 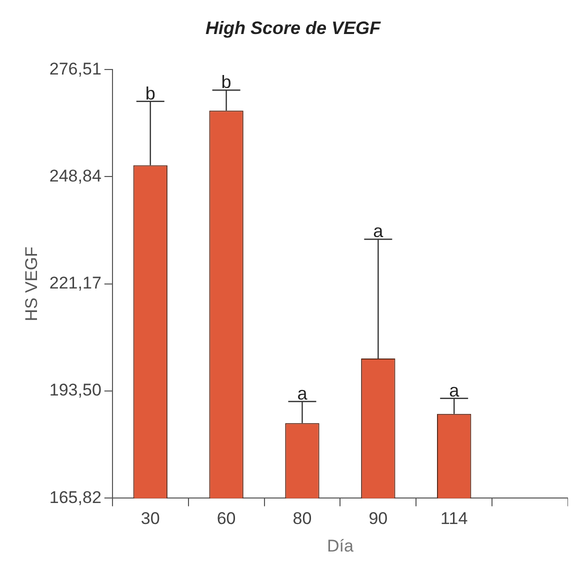 What do you see at coordinates (226, 518) in the screenshot?
I see `x-tick-label: 60` at bounding box center [226, 518].